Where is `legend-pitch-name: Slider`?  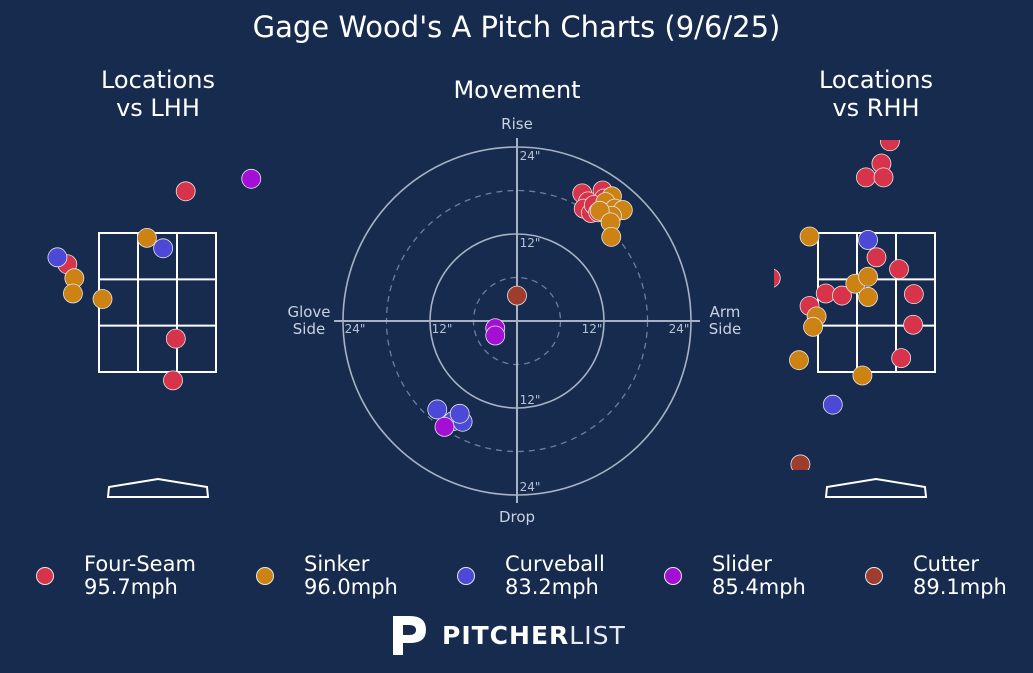 legend-pitch-name: Slider is located at coordinates (742, 564).